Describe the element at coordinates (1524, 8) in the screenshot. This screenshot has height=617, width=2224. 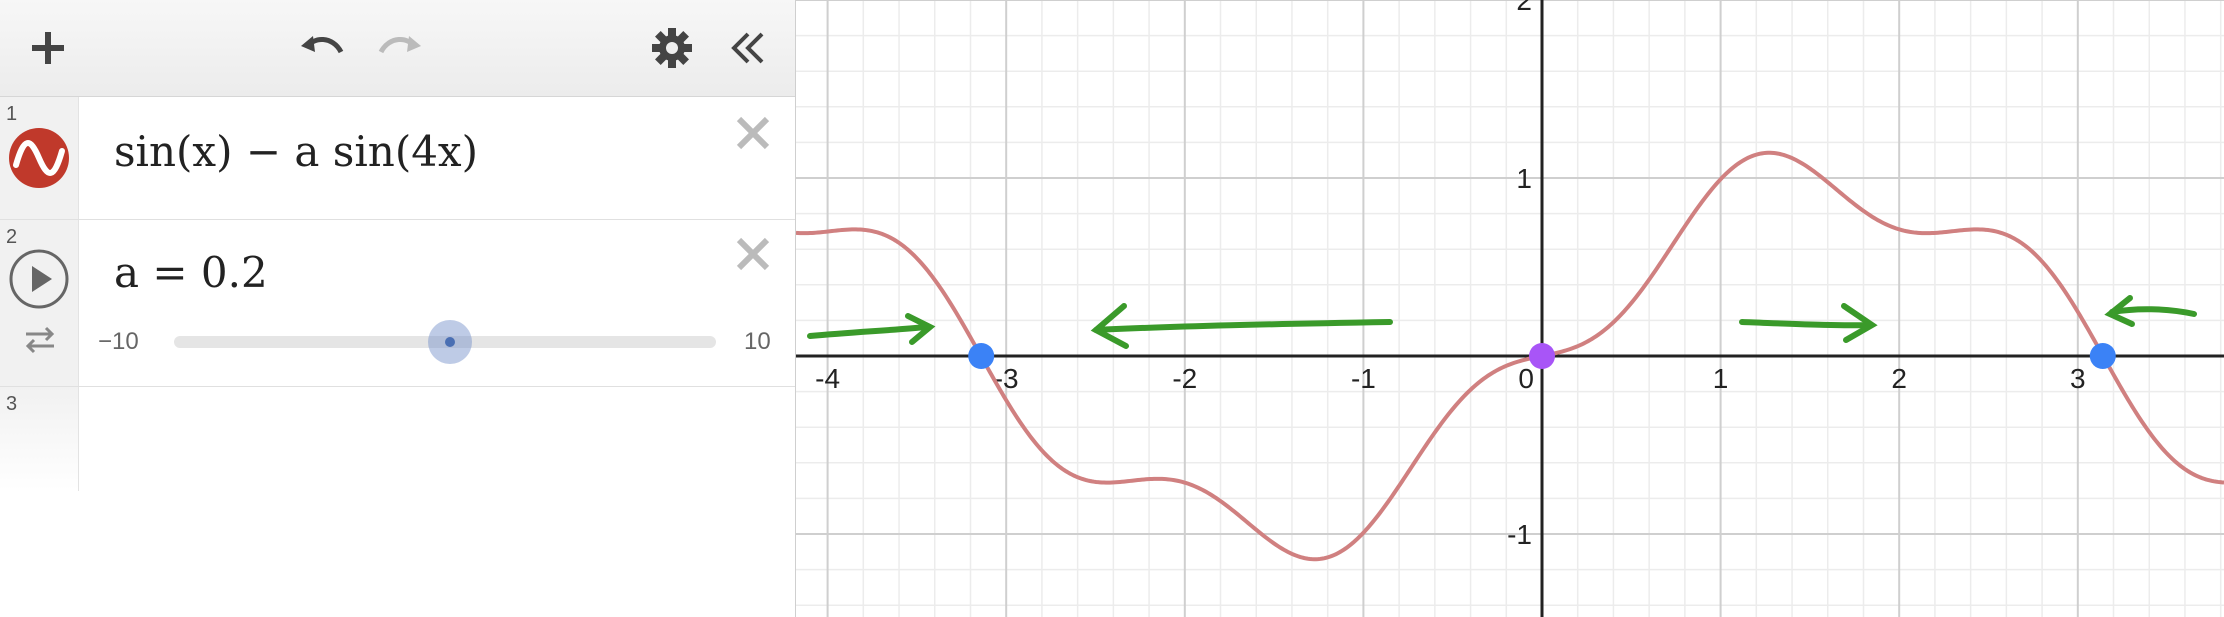
I see `y-tick-label: 2` at that location.